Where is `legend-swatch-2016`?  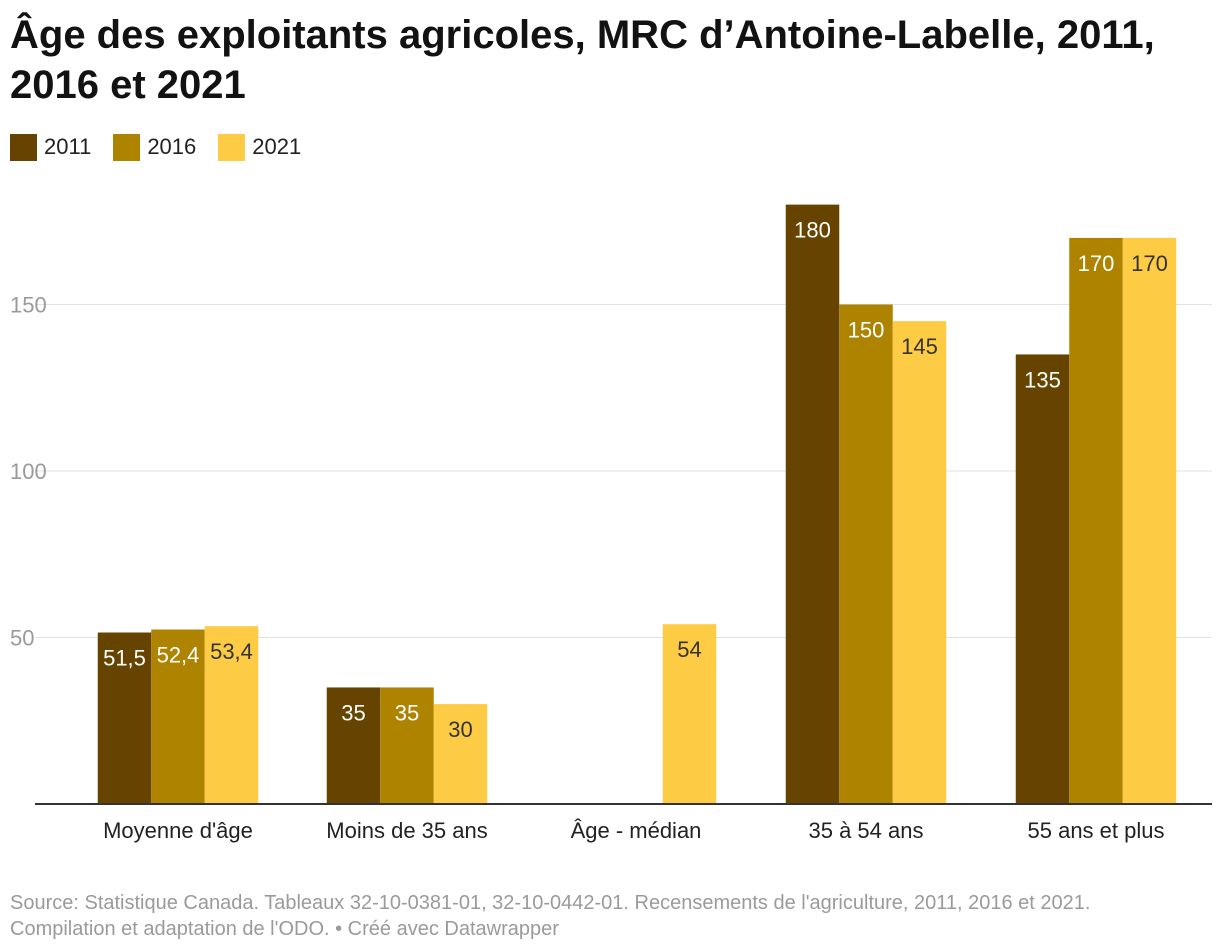 legend-swatch-2016 is located at coordinates (127, 147).